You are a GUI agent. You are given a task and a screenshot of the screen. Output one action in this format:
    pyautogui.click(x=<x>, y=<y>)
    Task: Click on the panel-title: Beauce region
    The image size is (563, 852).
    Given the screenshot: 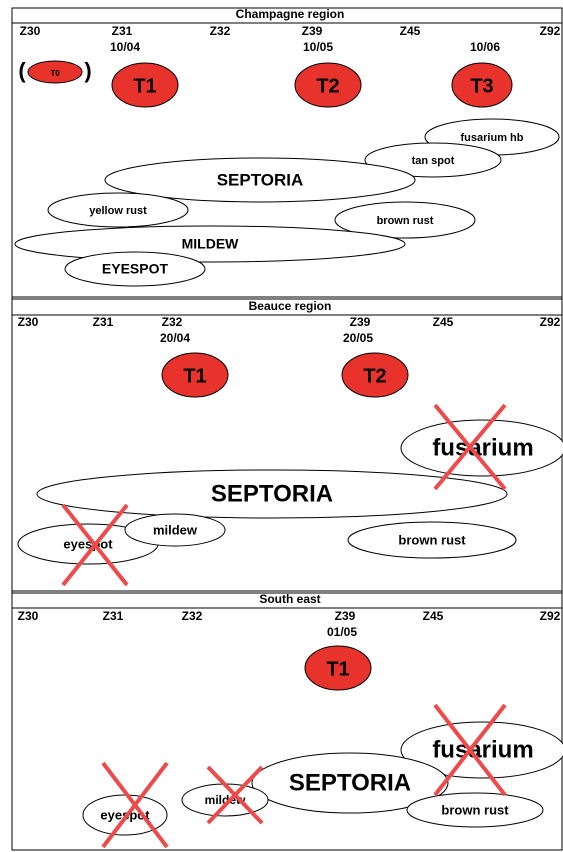 What is the action you would take?
    pyautogui.click(x=290, y=306)
    